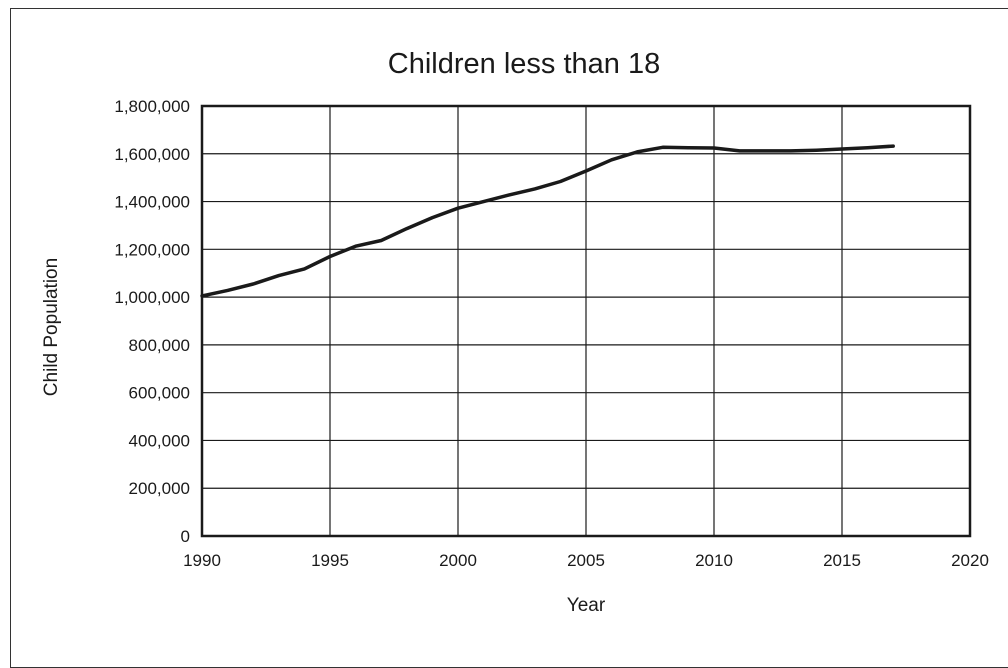 The width and height of the screenshot is (1008, 668). I want to click on chart-title: Children less than 18, so click(524, 64).